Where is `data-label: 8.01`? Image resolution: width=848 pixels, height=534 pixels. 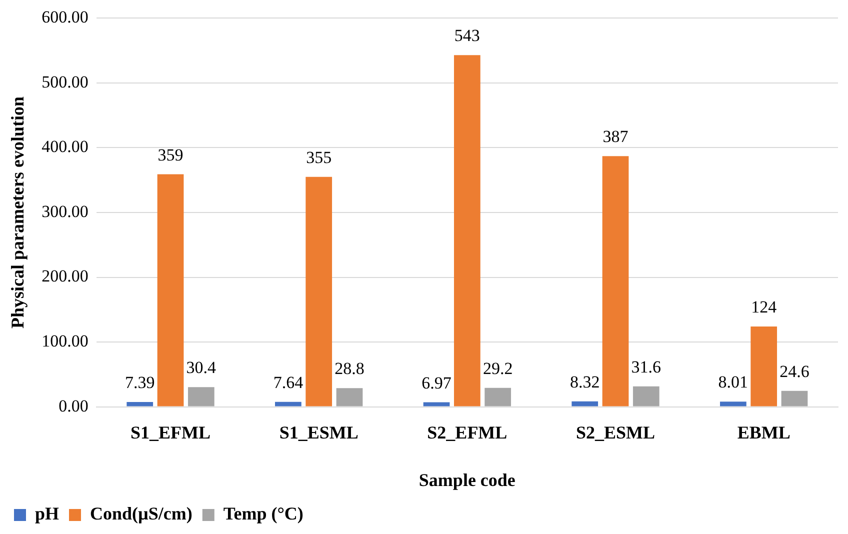 data-label: 8.01 is located at coordinates (733, 382).